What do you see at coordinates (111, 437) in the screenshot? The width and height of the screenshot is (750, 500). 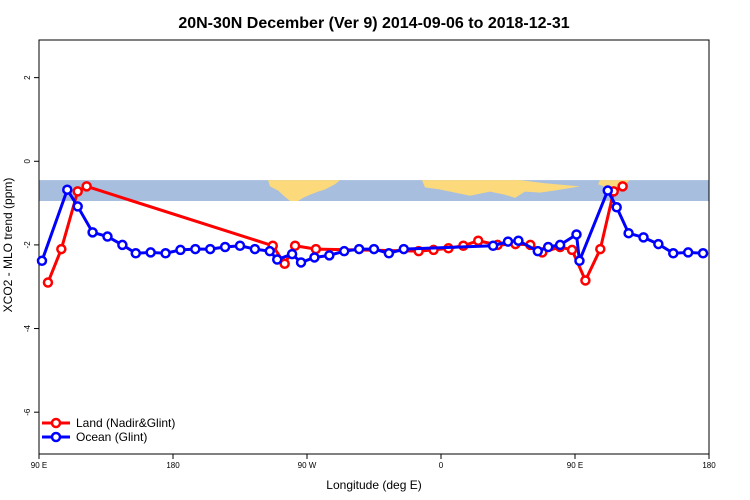 I see `legend-label: Ocean (Glint)` at bounding box center [111, 437].